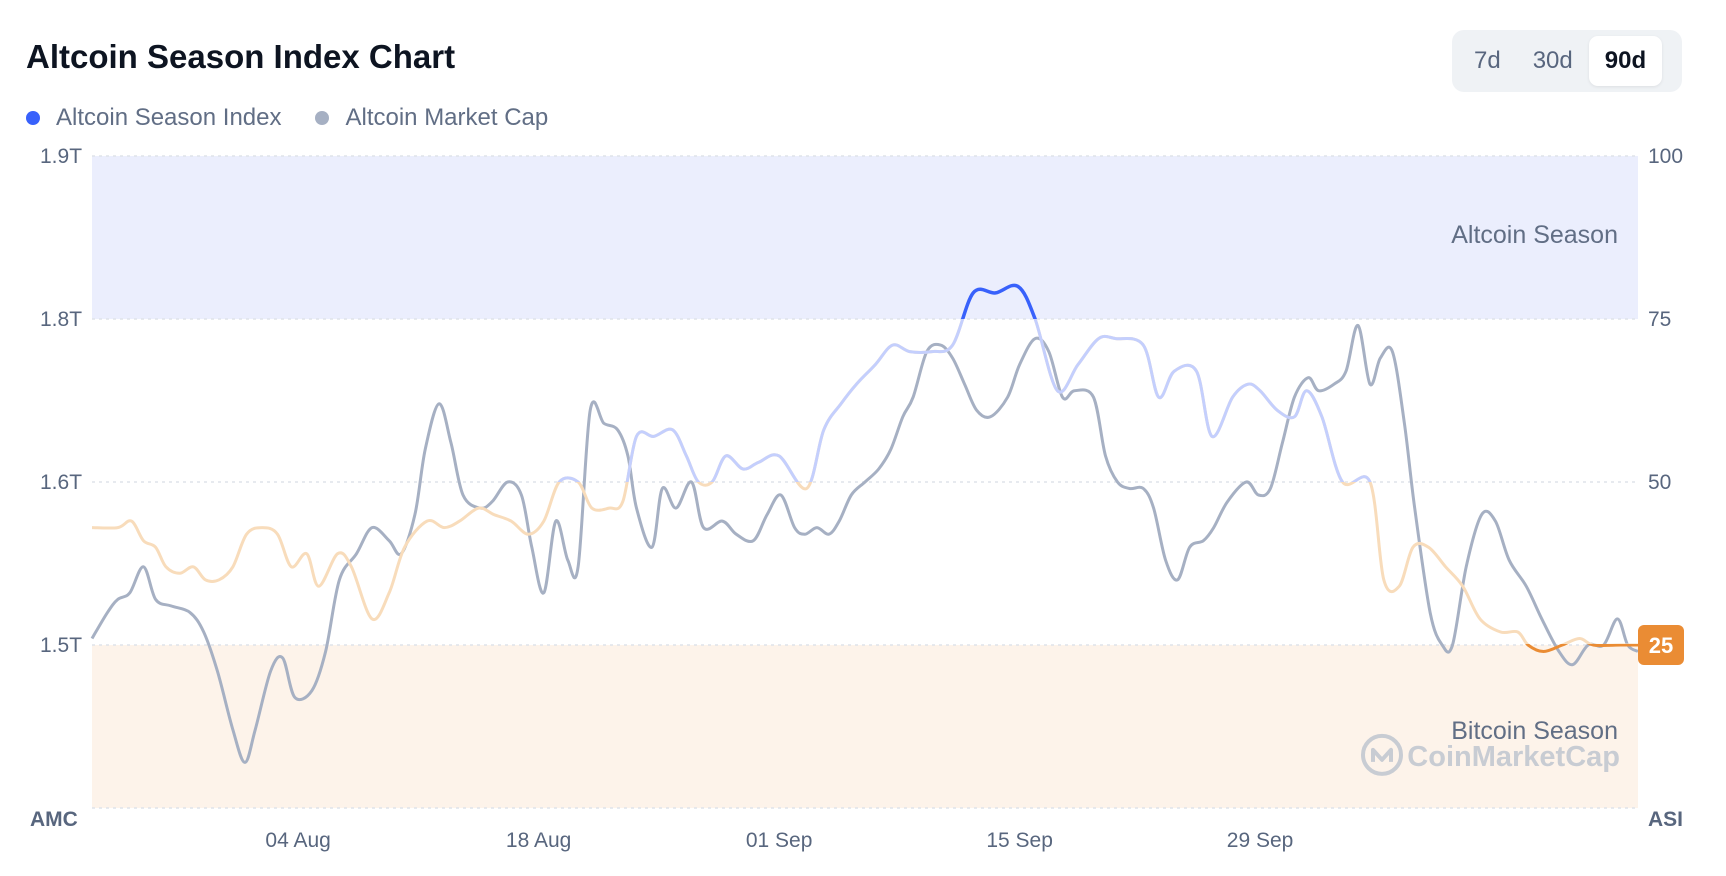  I want to click on altcoin-season-label: Altcoin Season, so click(1534, 235).